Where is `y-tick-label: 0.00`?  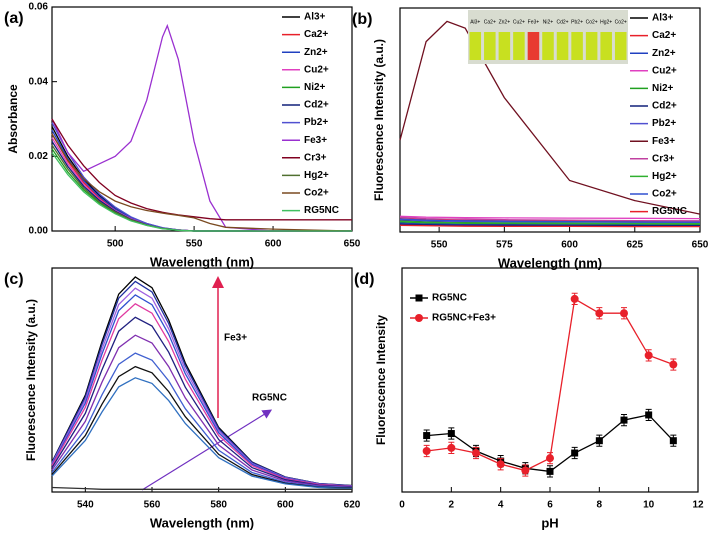
y-tick-label: 0.00 is located at coordinates (39, 231).